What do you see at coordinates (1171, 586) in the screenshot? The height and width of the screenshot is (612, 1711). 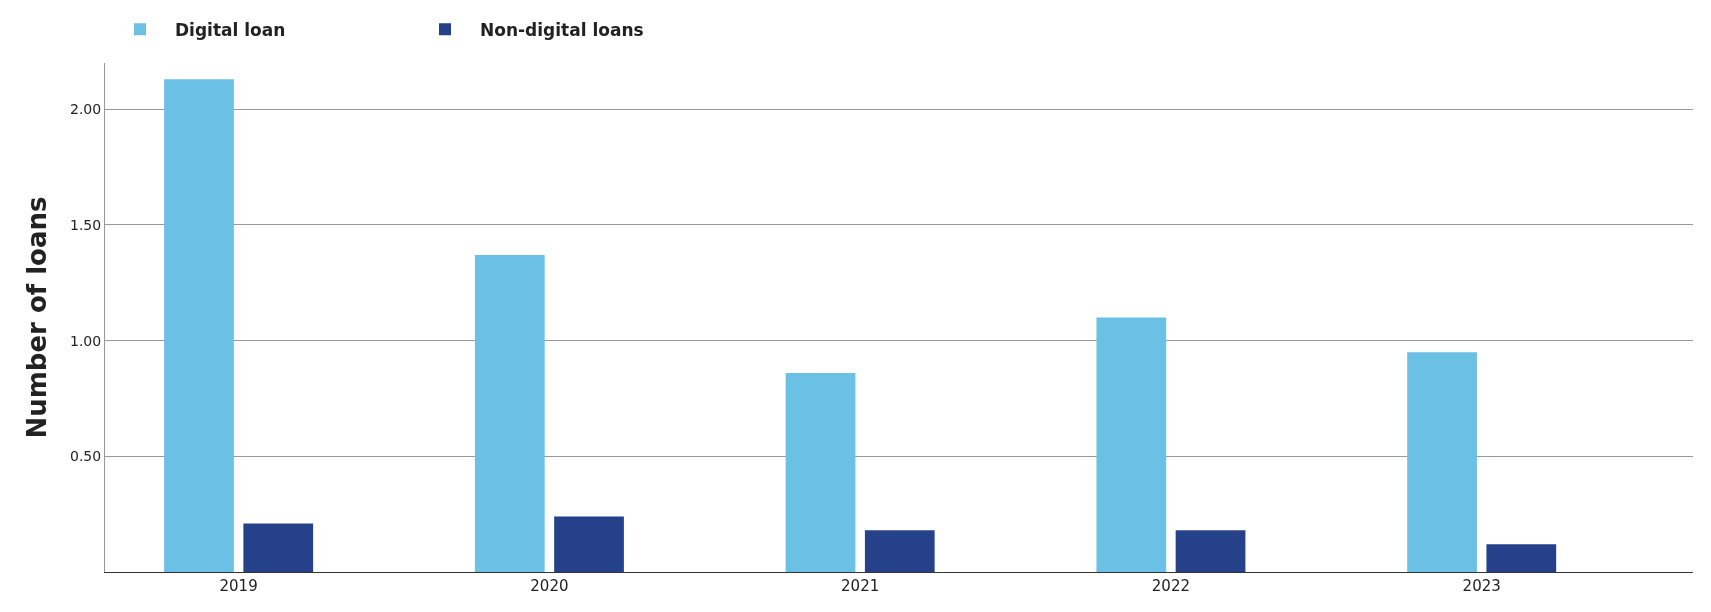 I see `x-tick-label: 2022` at bounding box center [1171, 586].